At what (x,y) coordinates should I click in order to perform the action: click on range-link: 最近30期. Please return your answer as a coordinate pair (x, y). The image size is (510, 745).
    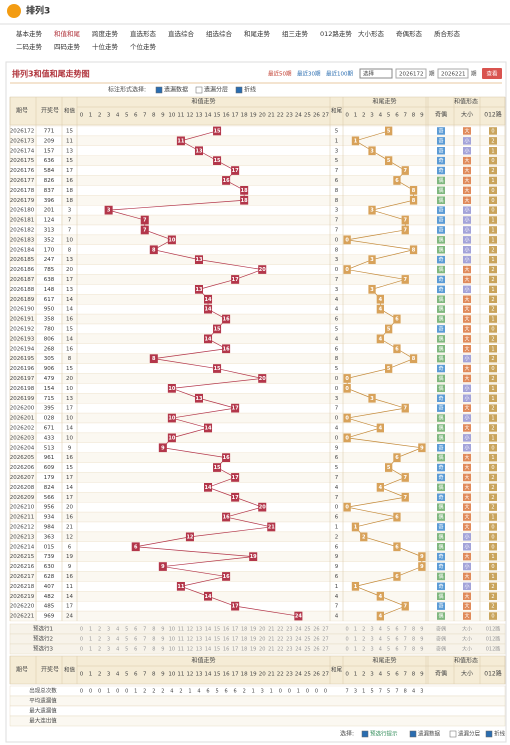
    Looking at the image, I should click on (309, 74).